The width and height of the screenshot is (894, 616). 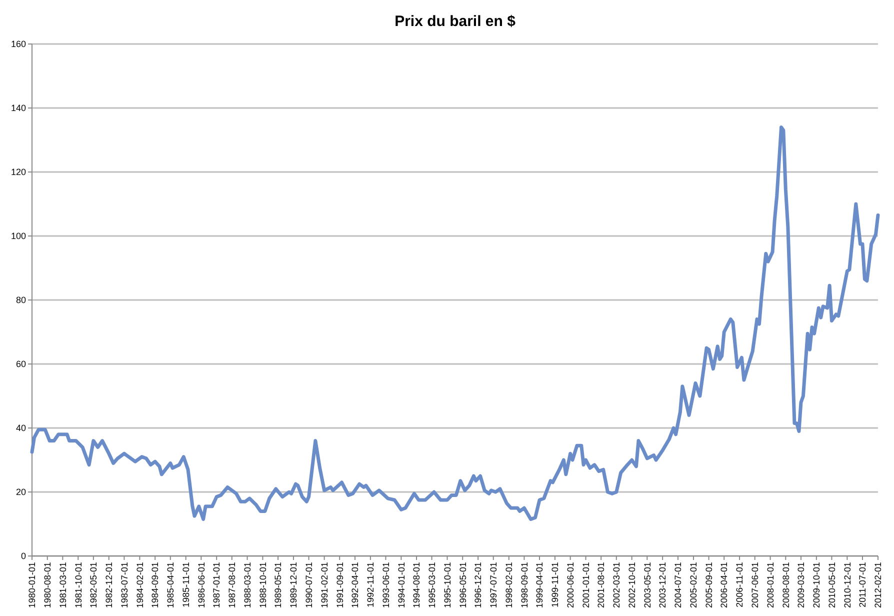 What do you see at coordinates (309, 585) in the screenshot?
I see `x-tick-label: 1990-07-01` at bounding box center [309, 585].